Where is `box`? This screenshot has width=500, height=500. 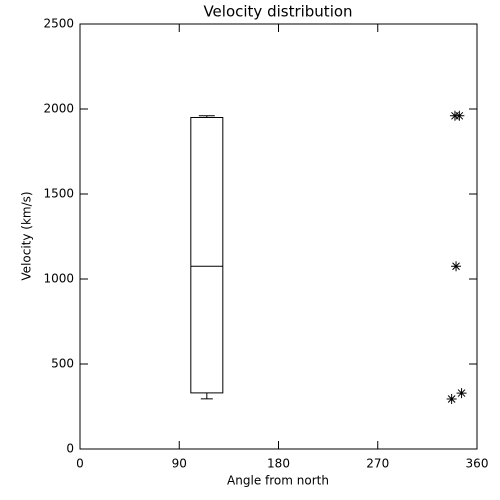
box is located at coordinates (207, 255).